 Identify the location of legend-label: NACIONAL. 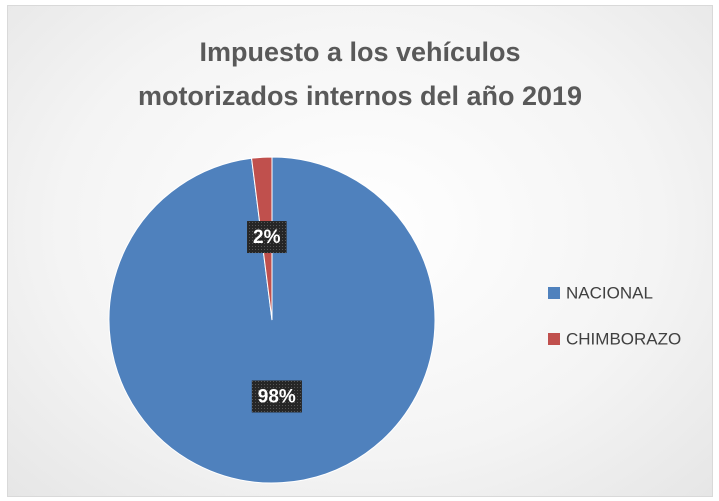
(609, 292).